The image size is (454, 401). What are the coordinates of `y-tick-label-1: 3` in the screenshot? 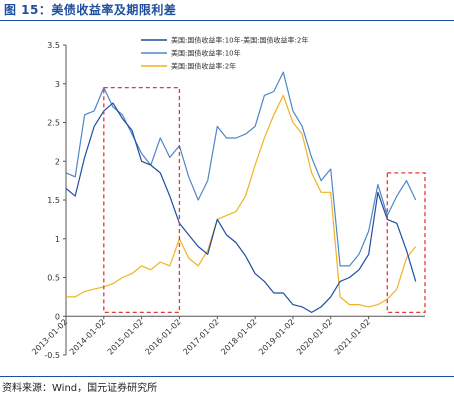 It's located at (57, 84).